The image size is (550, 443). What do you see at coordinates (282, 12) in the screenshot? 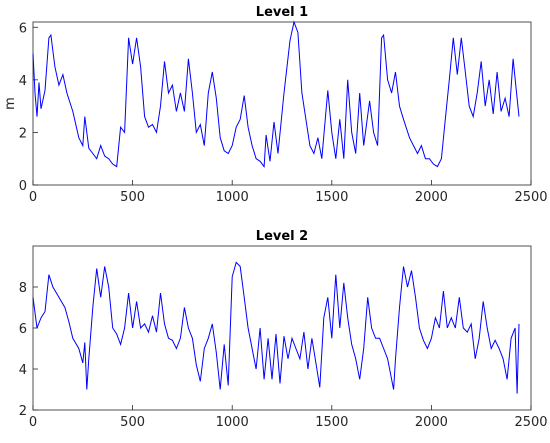
I see `chart-title: Level 1` at bounding box center [282, 12].